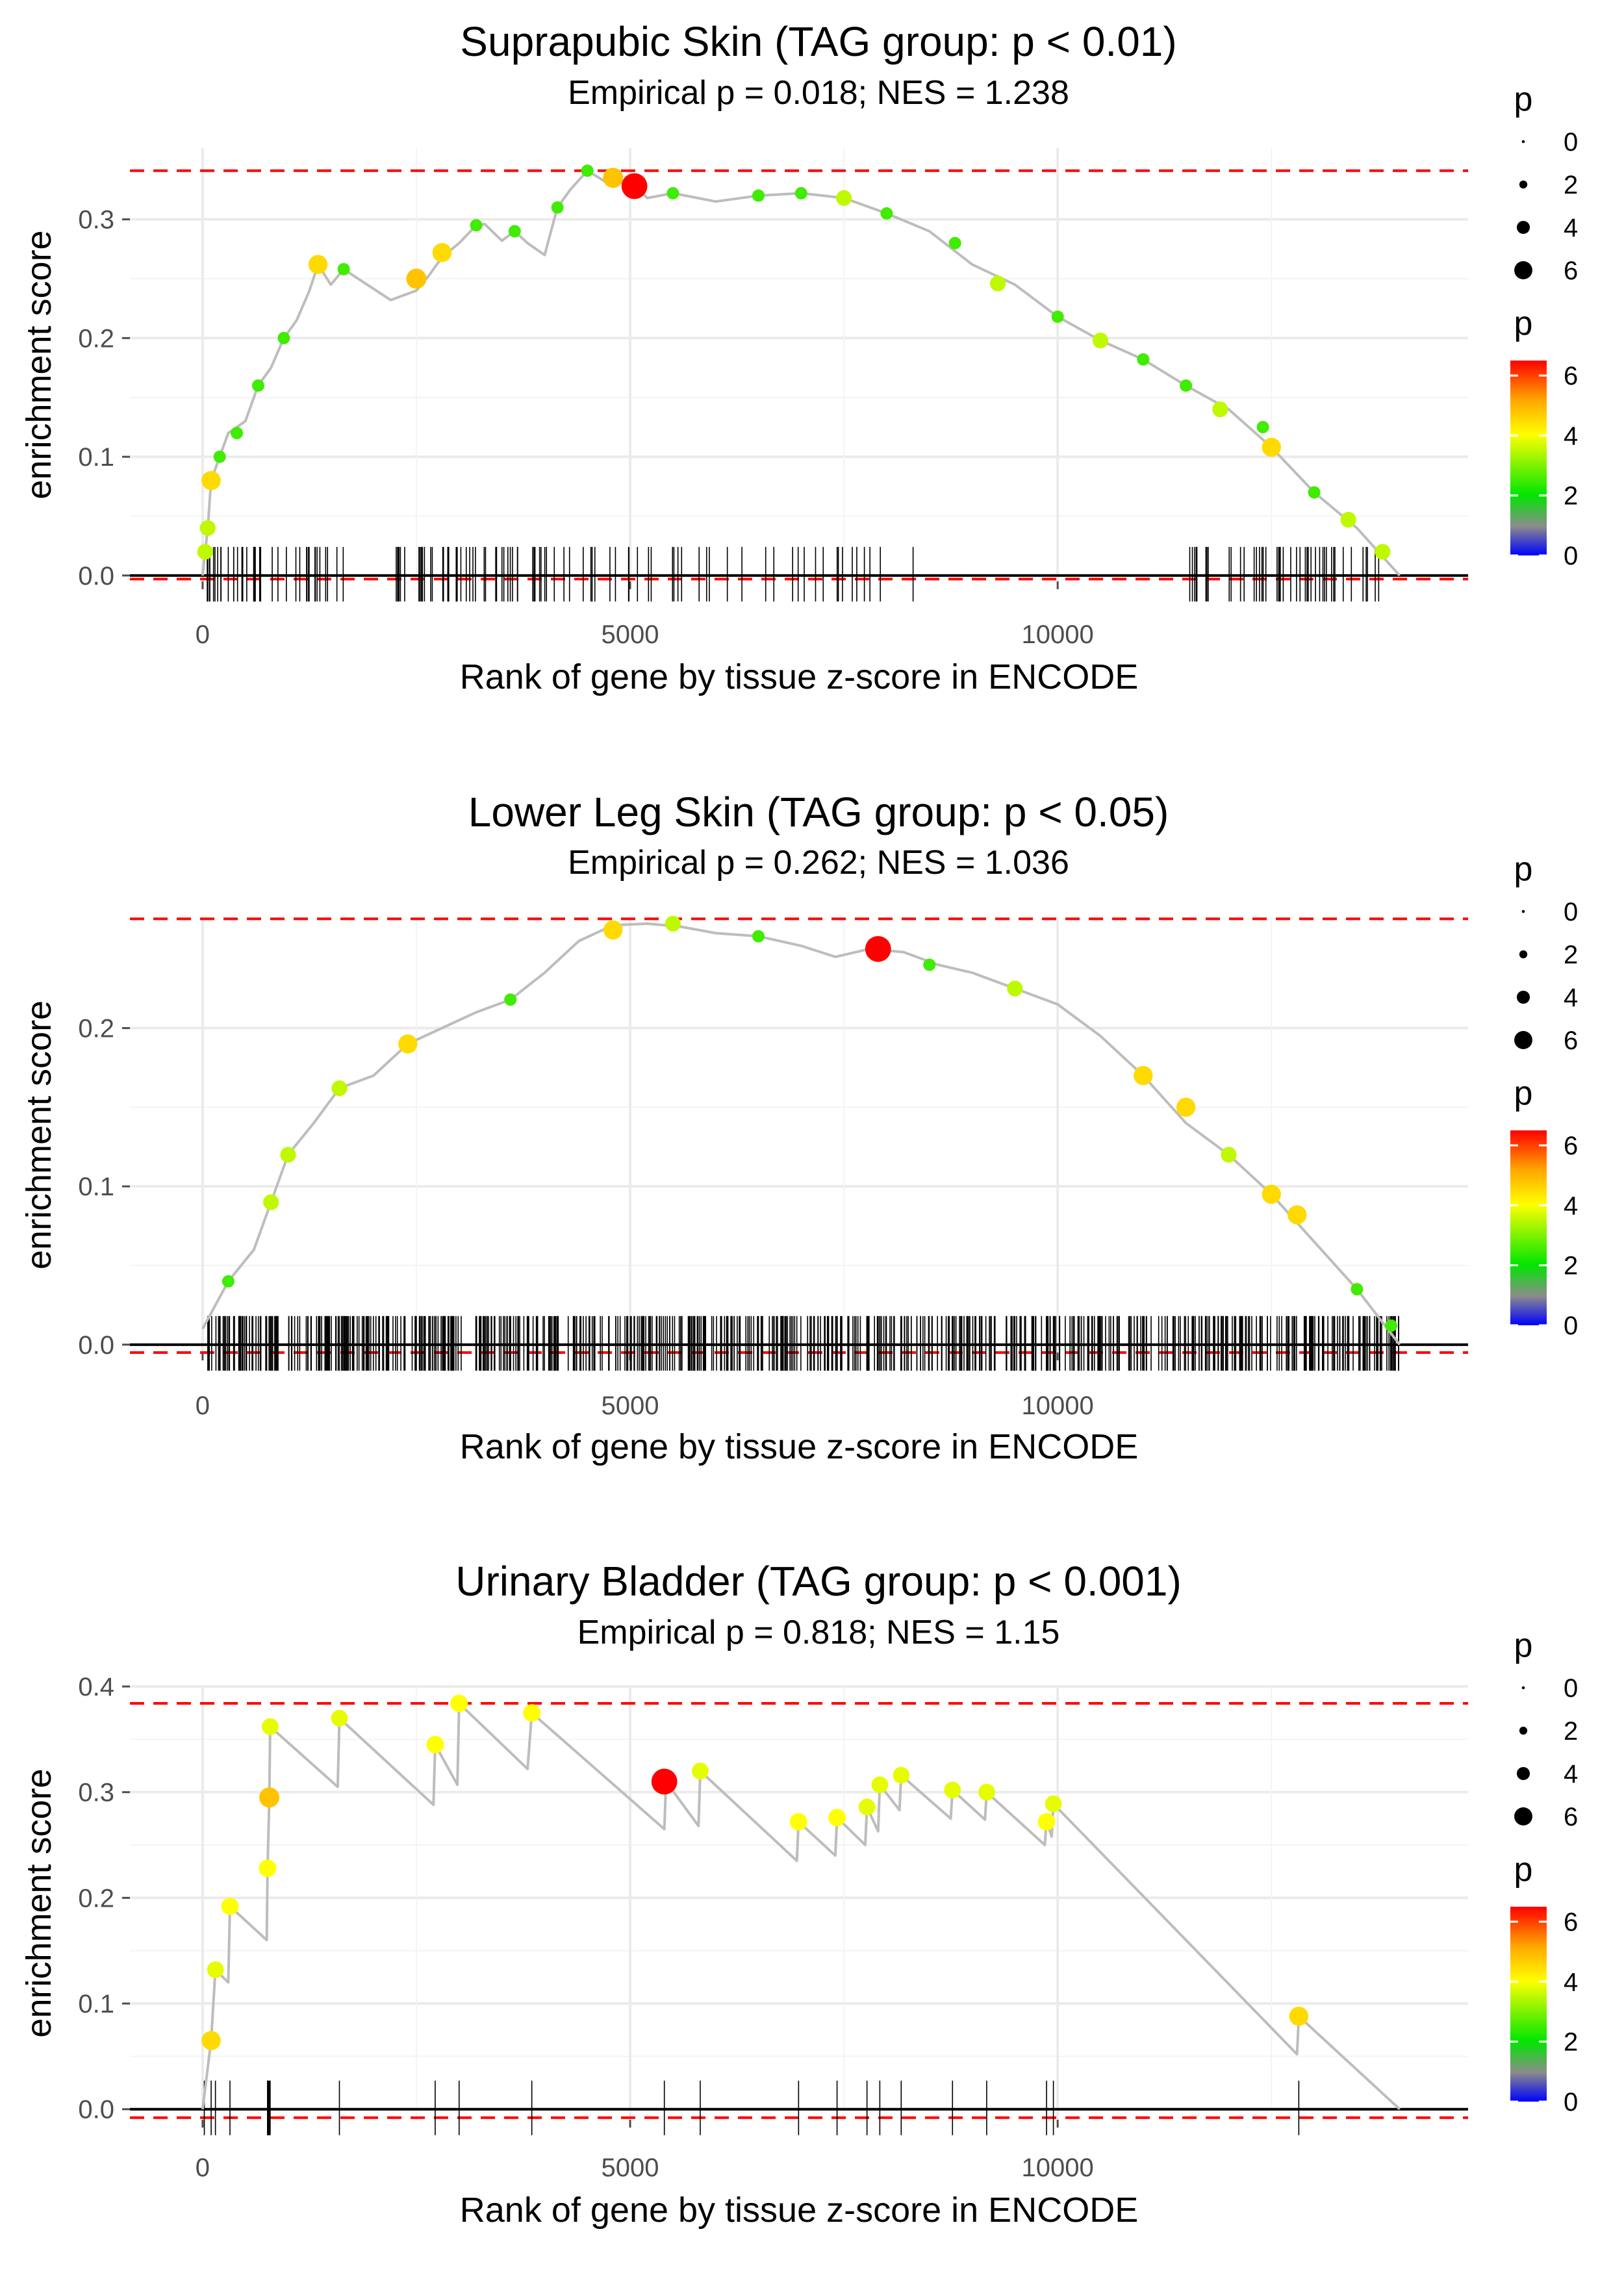 Image resolution: width=1624 pixels, height=2277 pixels. What do you see at coordinates (203, 2168) in the screenshot?
I see `x-tick-label: 0` at bounding box center [203, 2168].